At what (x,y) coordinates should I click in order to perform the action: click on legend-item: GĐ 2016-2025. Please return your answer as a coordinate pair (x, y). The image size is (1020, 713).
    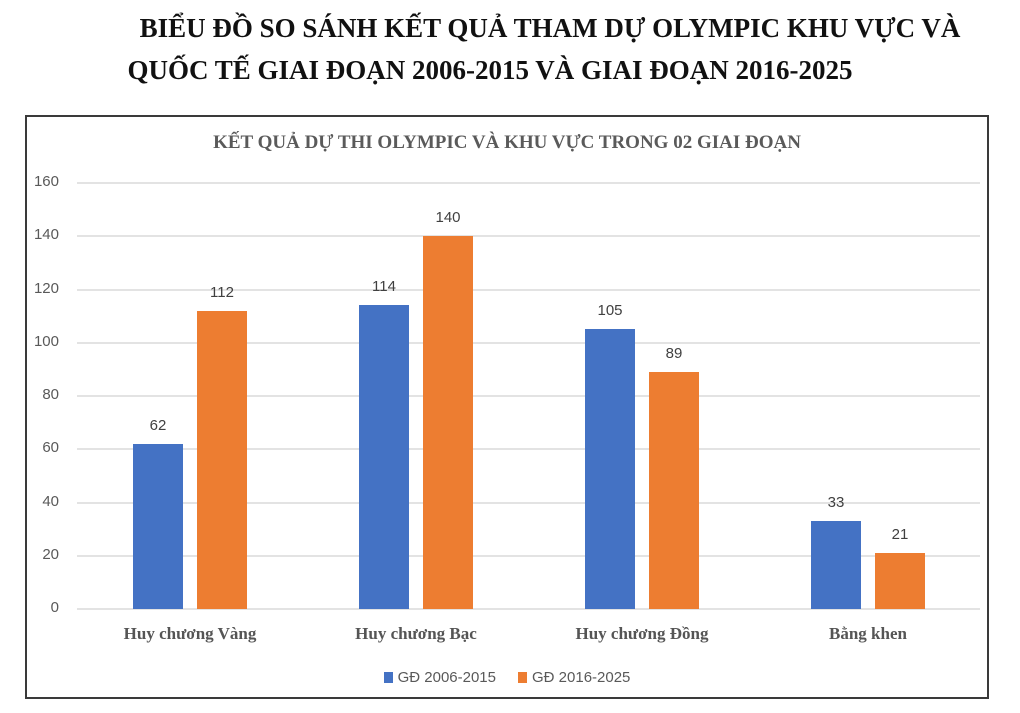
    Looking at the image, I should click on (574, 677).